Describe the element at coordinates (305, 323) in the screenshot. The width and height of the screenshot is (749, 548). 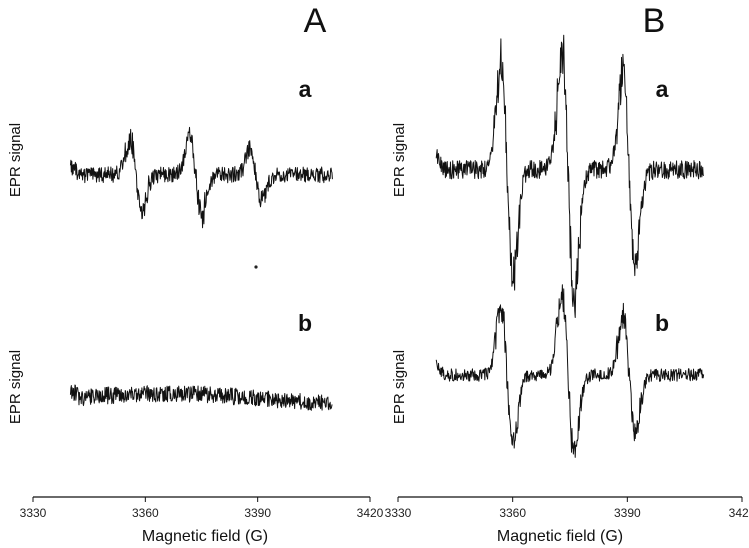
I see `trace-label-a-b: b` at that location.